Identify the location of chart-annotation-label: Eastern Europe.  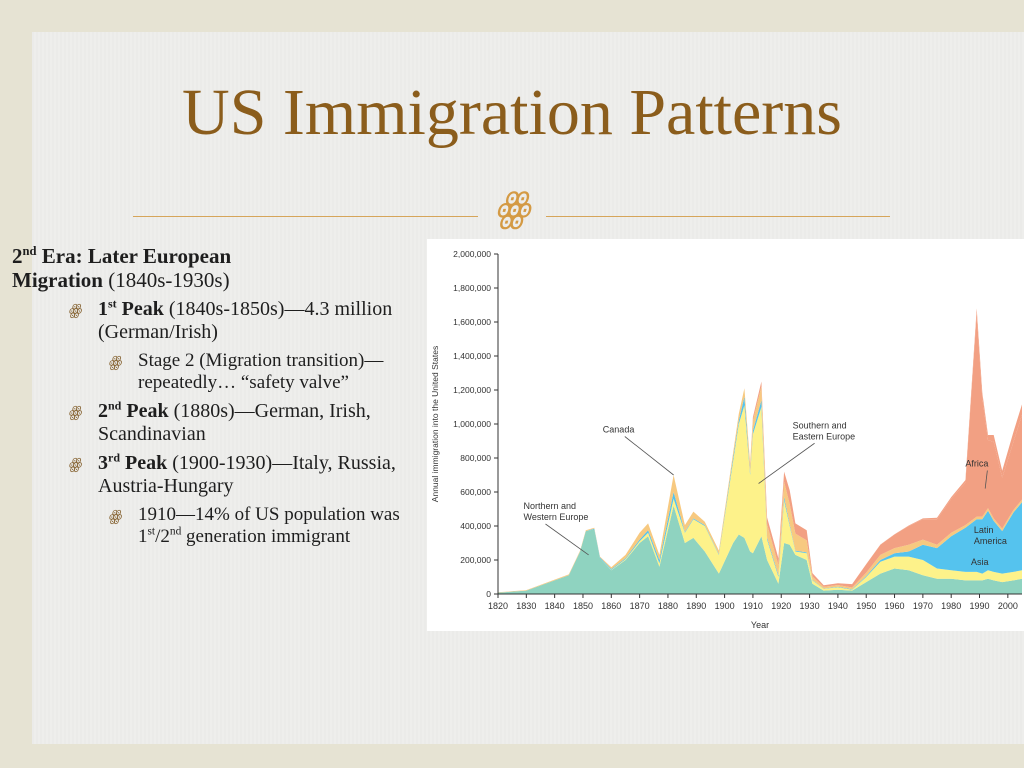
(824, 436).